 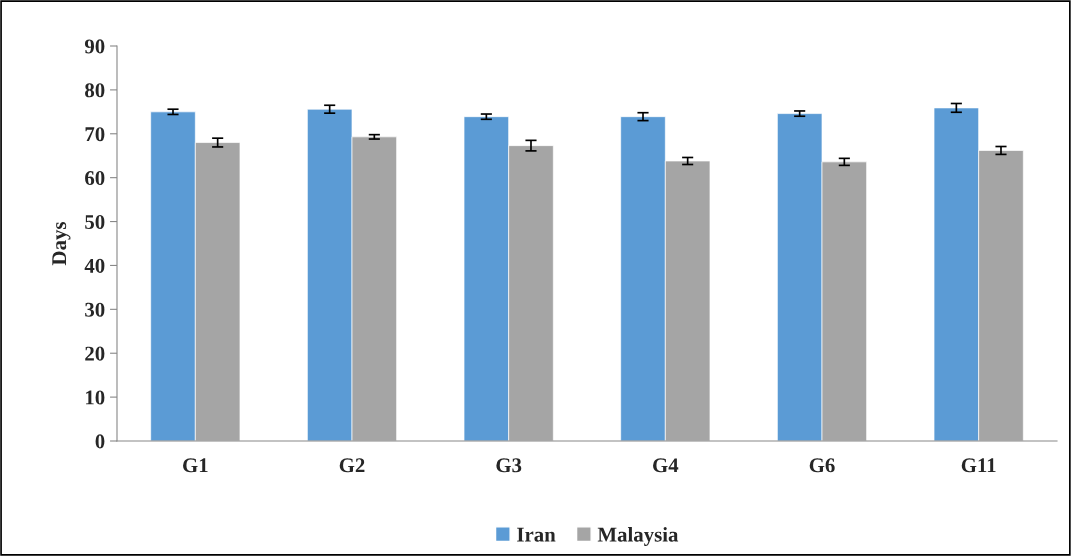 What do you see at coordinates (536, 534) in the screenshot?
I see `legend-label: Iran` at bounding box center [536, 534].